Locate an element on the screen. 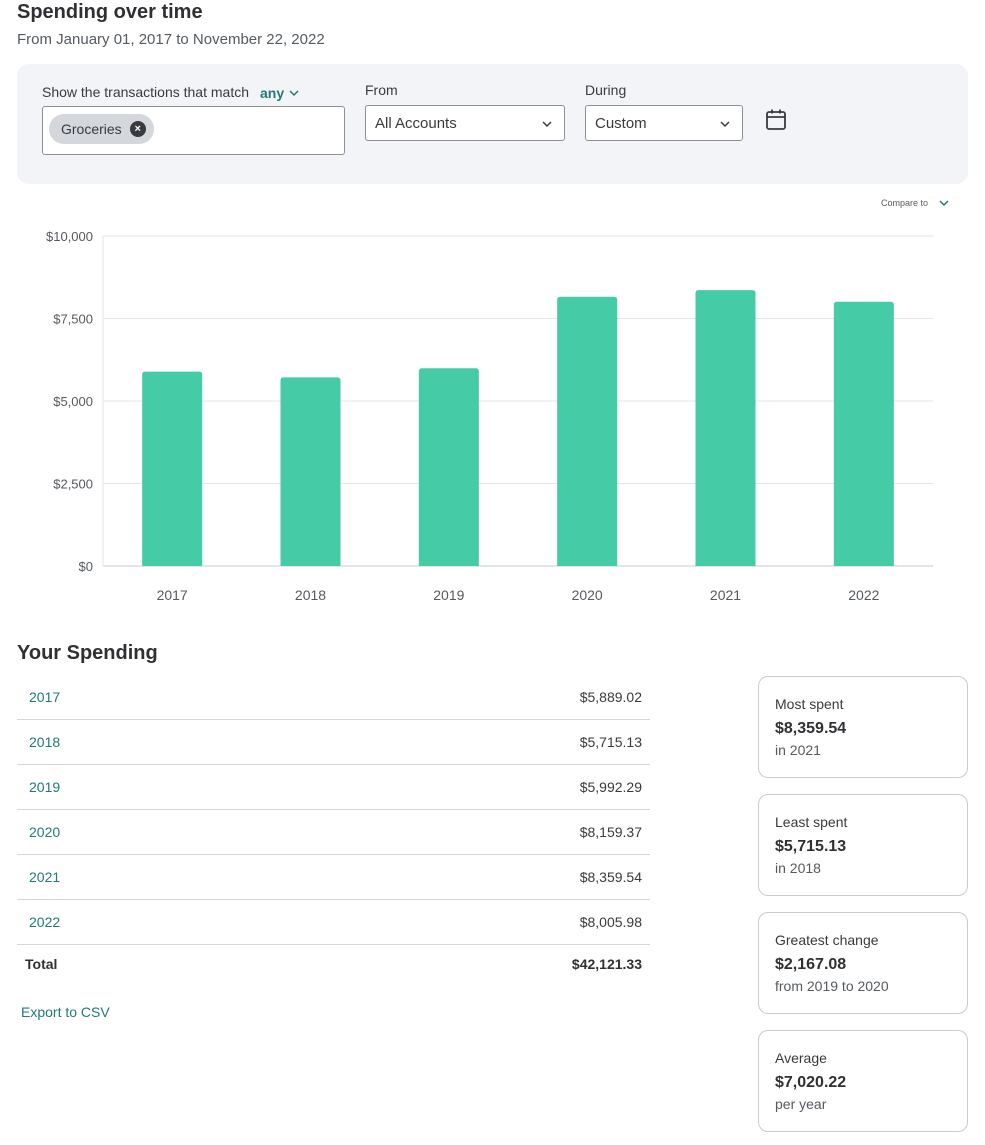 Image resolution: width=985 pixels, height=1145 pixels. match-mode-dropdown: any is located at coordinates (280, 93).